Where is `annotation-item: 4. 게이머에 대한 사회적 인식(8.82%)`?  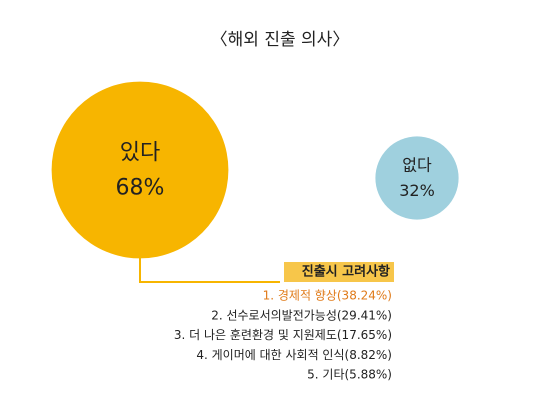 annotation-item: 4. 게이머에 대한 사회적 인식(8.82%) is located at coordinates (294, 355).